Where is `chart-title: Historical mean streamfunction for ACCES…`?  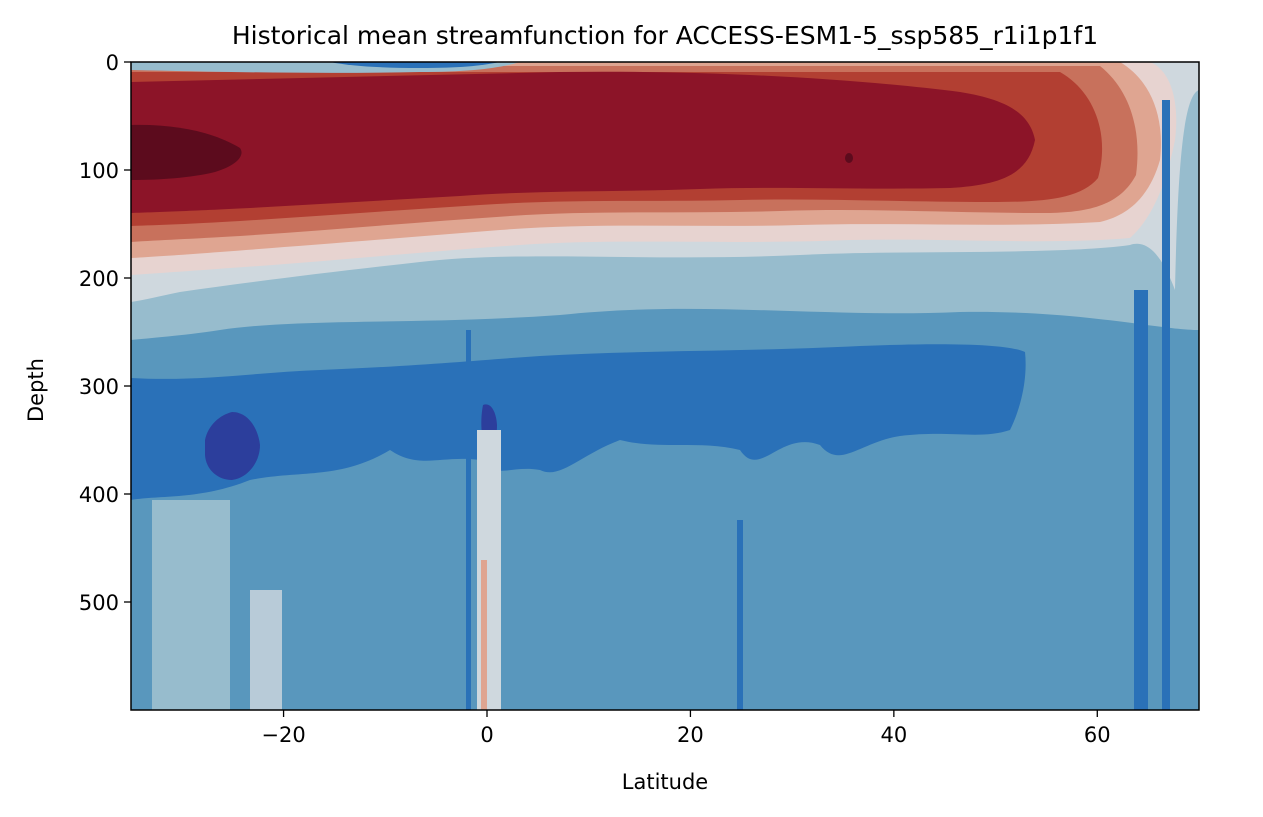
chart-title: Historical mean streamfunction for ACCES… is located at coordinates (665, 35).